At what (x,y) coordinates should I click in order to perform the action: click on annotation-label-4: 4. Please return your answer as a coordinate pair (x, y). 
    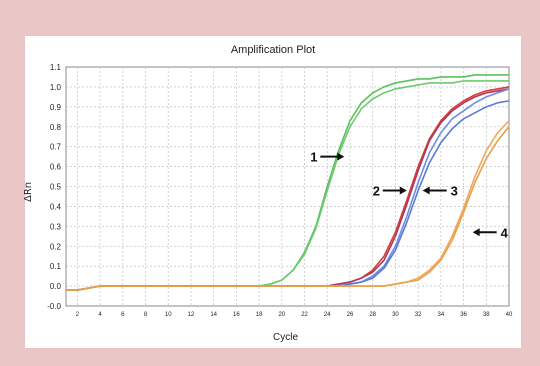
    Looking at the image, I should click on (505, 232).